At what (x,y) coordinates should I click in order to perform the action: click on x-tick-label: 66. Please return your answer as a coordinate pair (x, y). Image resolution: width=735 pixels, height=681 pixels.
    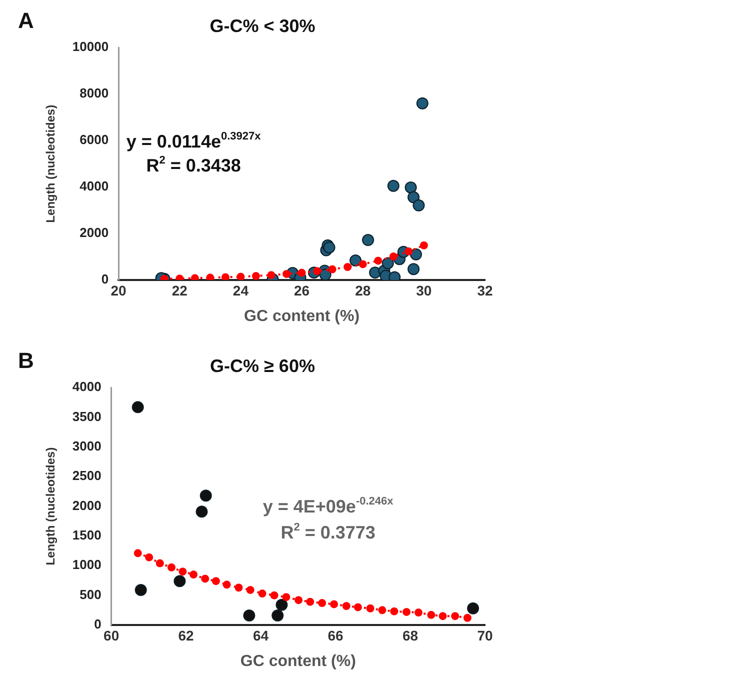
    Looking at the image, I should click on (336, 635).